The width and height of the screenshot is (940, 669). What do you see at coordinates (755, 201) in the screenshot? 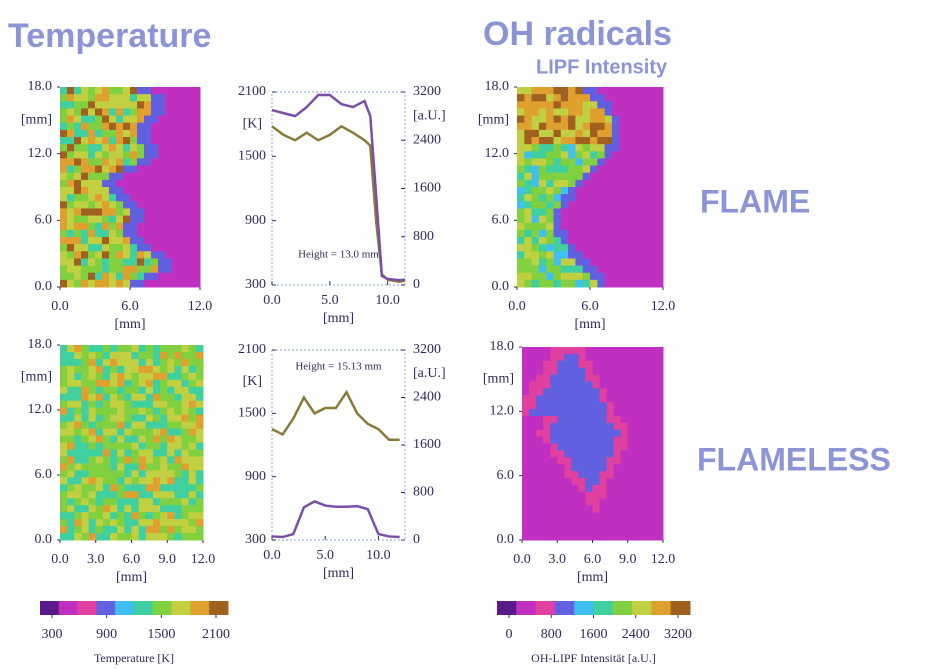
I see `row-label: FLAME` at bounding box center [755, 201].